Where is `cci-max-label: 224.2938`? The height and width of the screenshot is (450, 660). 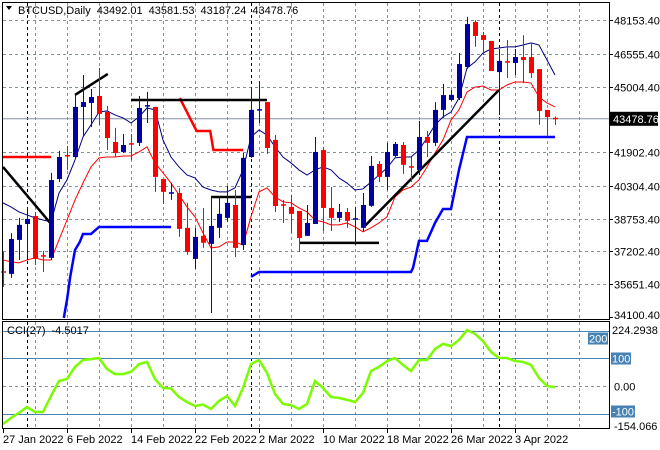 cci-max-label: 224.2938 is located at coordinates (635, 331).